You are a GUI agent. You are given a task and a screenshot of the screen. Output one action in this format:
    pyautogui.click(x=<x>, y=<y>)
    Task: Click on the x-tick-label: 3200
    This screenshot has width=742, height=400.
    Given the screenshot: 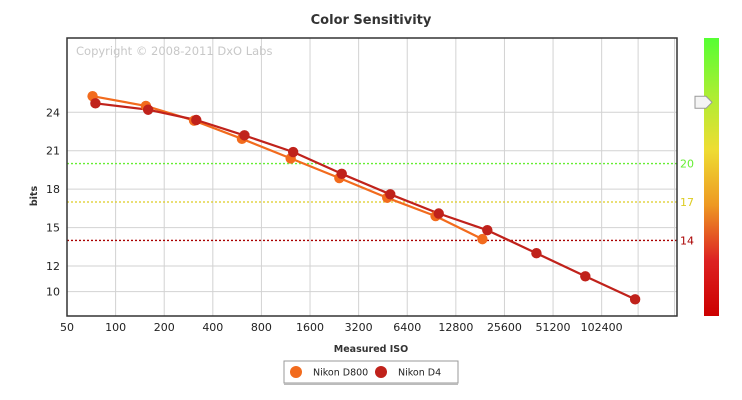 What is the action you would take?
    pyautogui.click(x=359, y=327)
    